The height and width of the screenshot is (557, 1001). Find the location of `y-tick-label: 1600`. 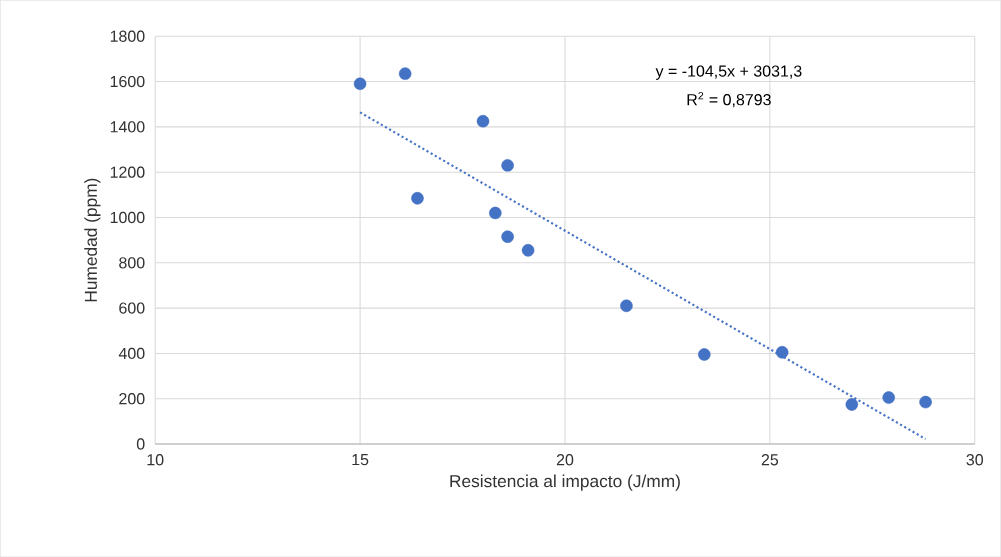

y-tick-label: 1600 is located at coordinates (127, 81).